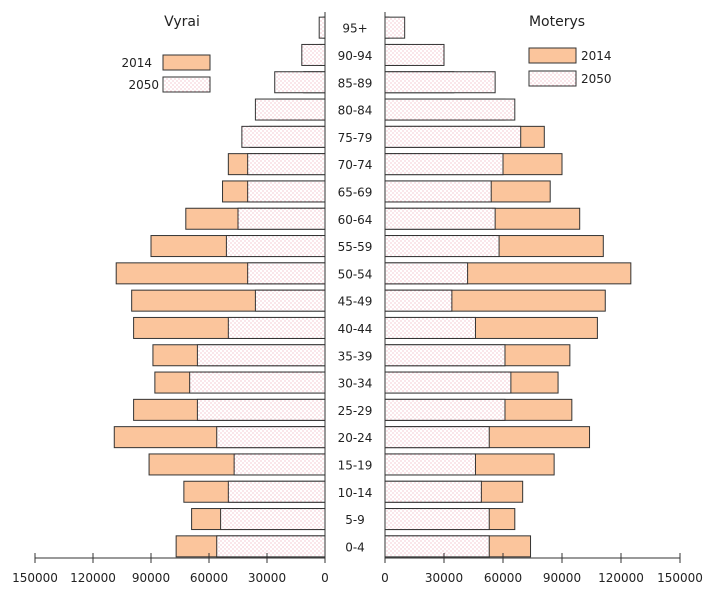  I want to click on left-tick-label: 0, so click(325, 578).